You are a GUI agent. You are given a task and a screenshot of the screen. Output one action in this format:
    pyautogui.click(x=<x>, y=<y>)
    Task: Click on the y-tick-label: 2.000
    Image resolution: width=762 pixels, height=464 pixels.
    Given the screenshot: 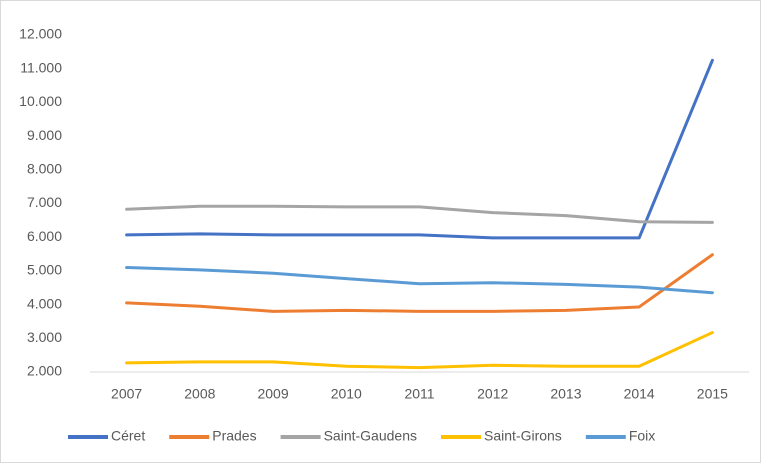 What is the action you would take?
    pyautogui.click(x=44, y=371)
    